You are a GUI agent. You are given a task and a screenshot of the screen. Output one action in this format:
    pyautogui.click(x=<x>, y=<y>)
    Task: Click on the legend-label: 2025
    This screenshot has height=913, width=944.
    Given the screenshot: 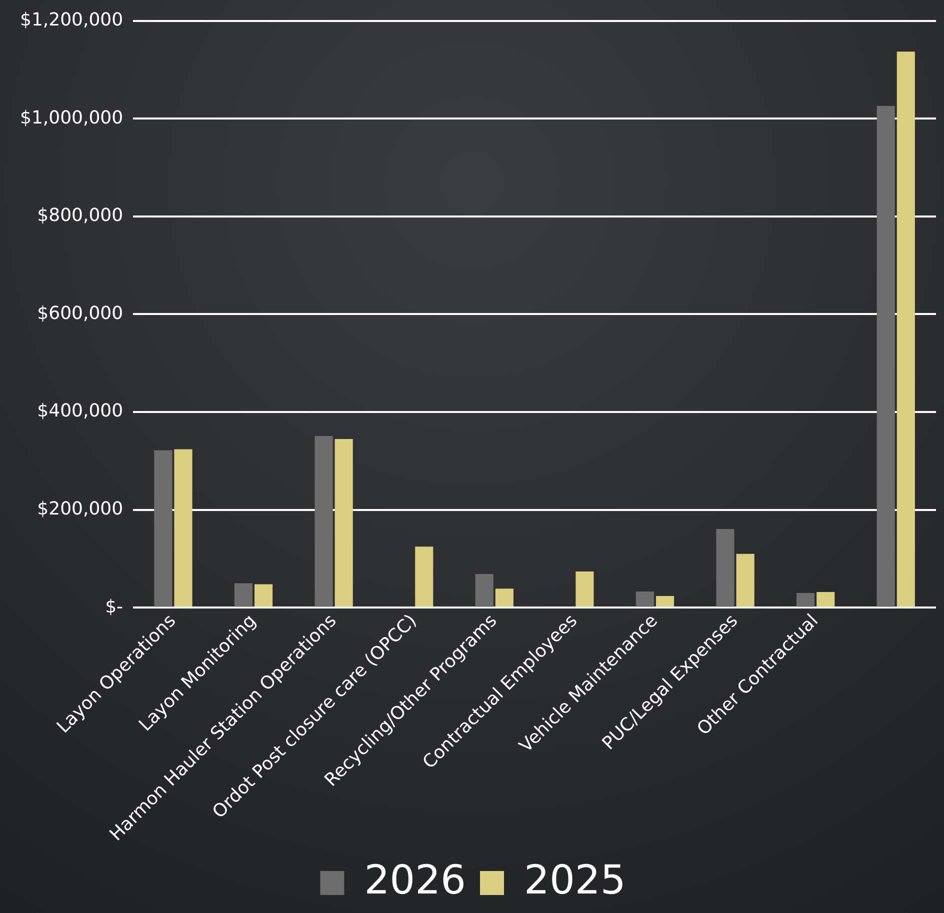 What is the action you would take?
    pyautogui.click(x=575, y=880)
    